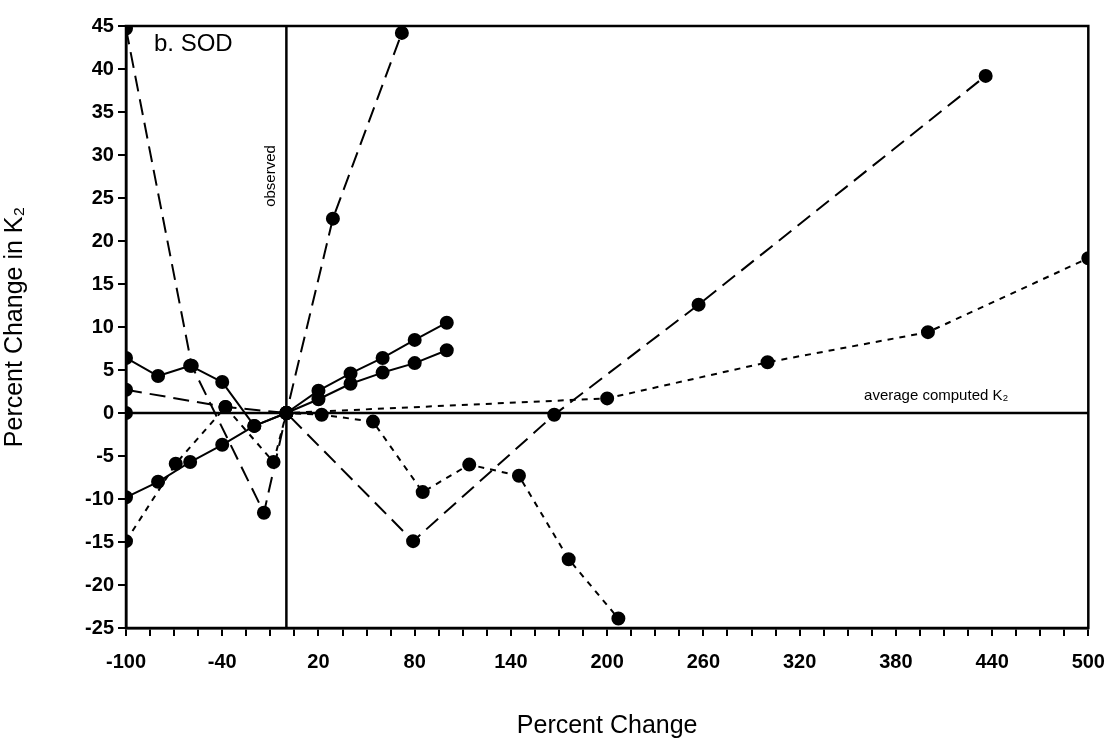  What do you see at coordinates (13, 327) in the screenshot?
I see `y-axis-title: Percent Change in K₂` at bounding box center [13, 327].